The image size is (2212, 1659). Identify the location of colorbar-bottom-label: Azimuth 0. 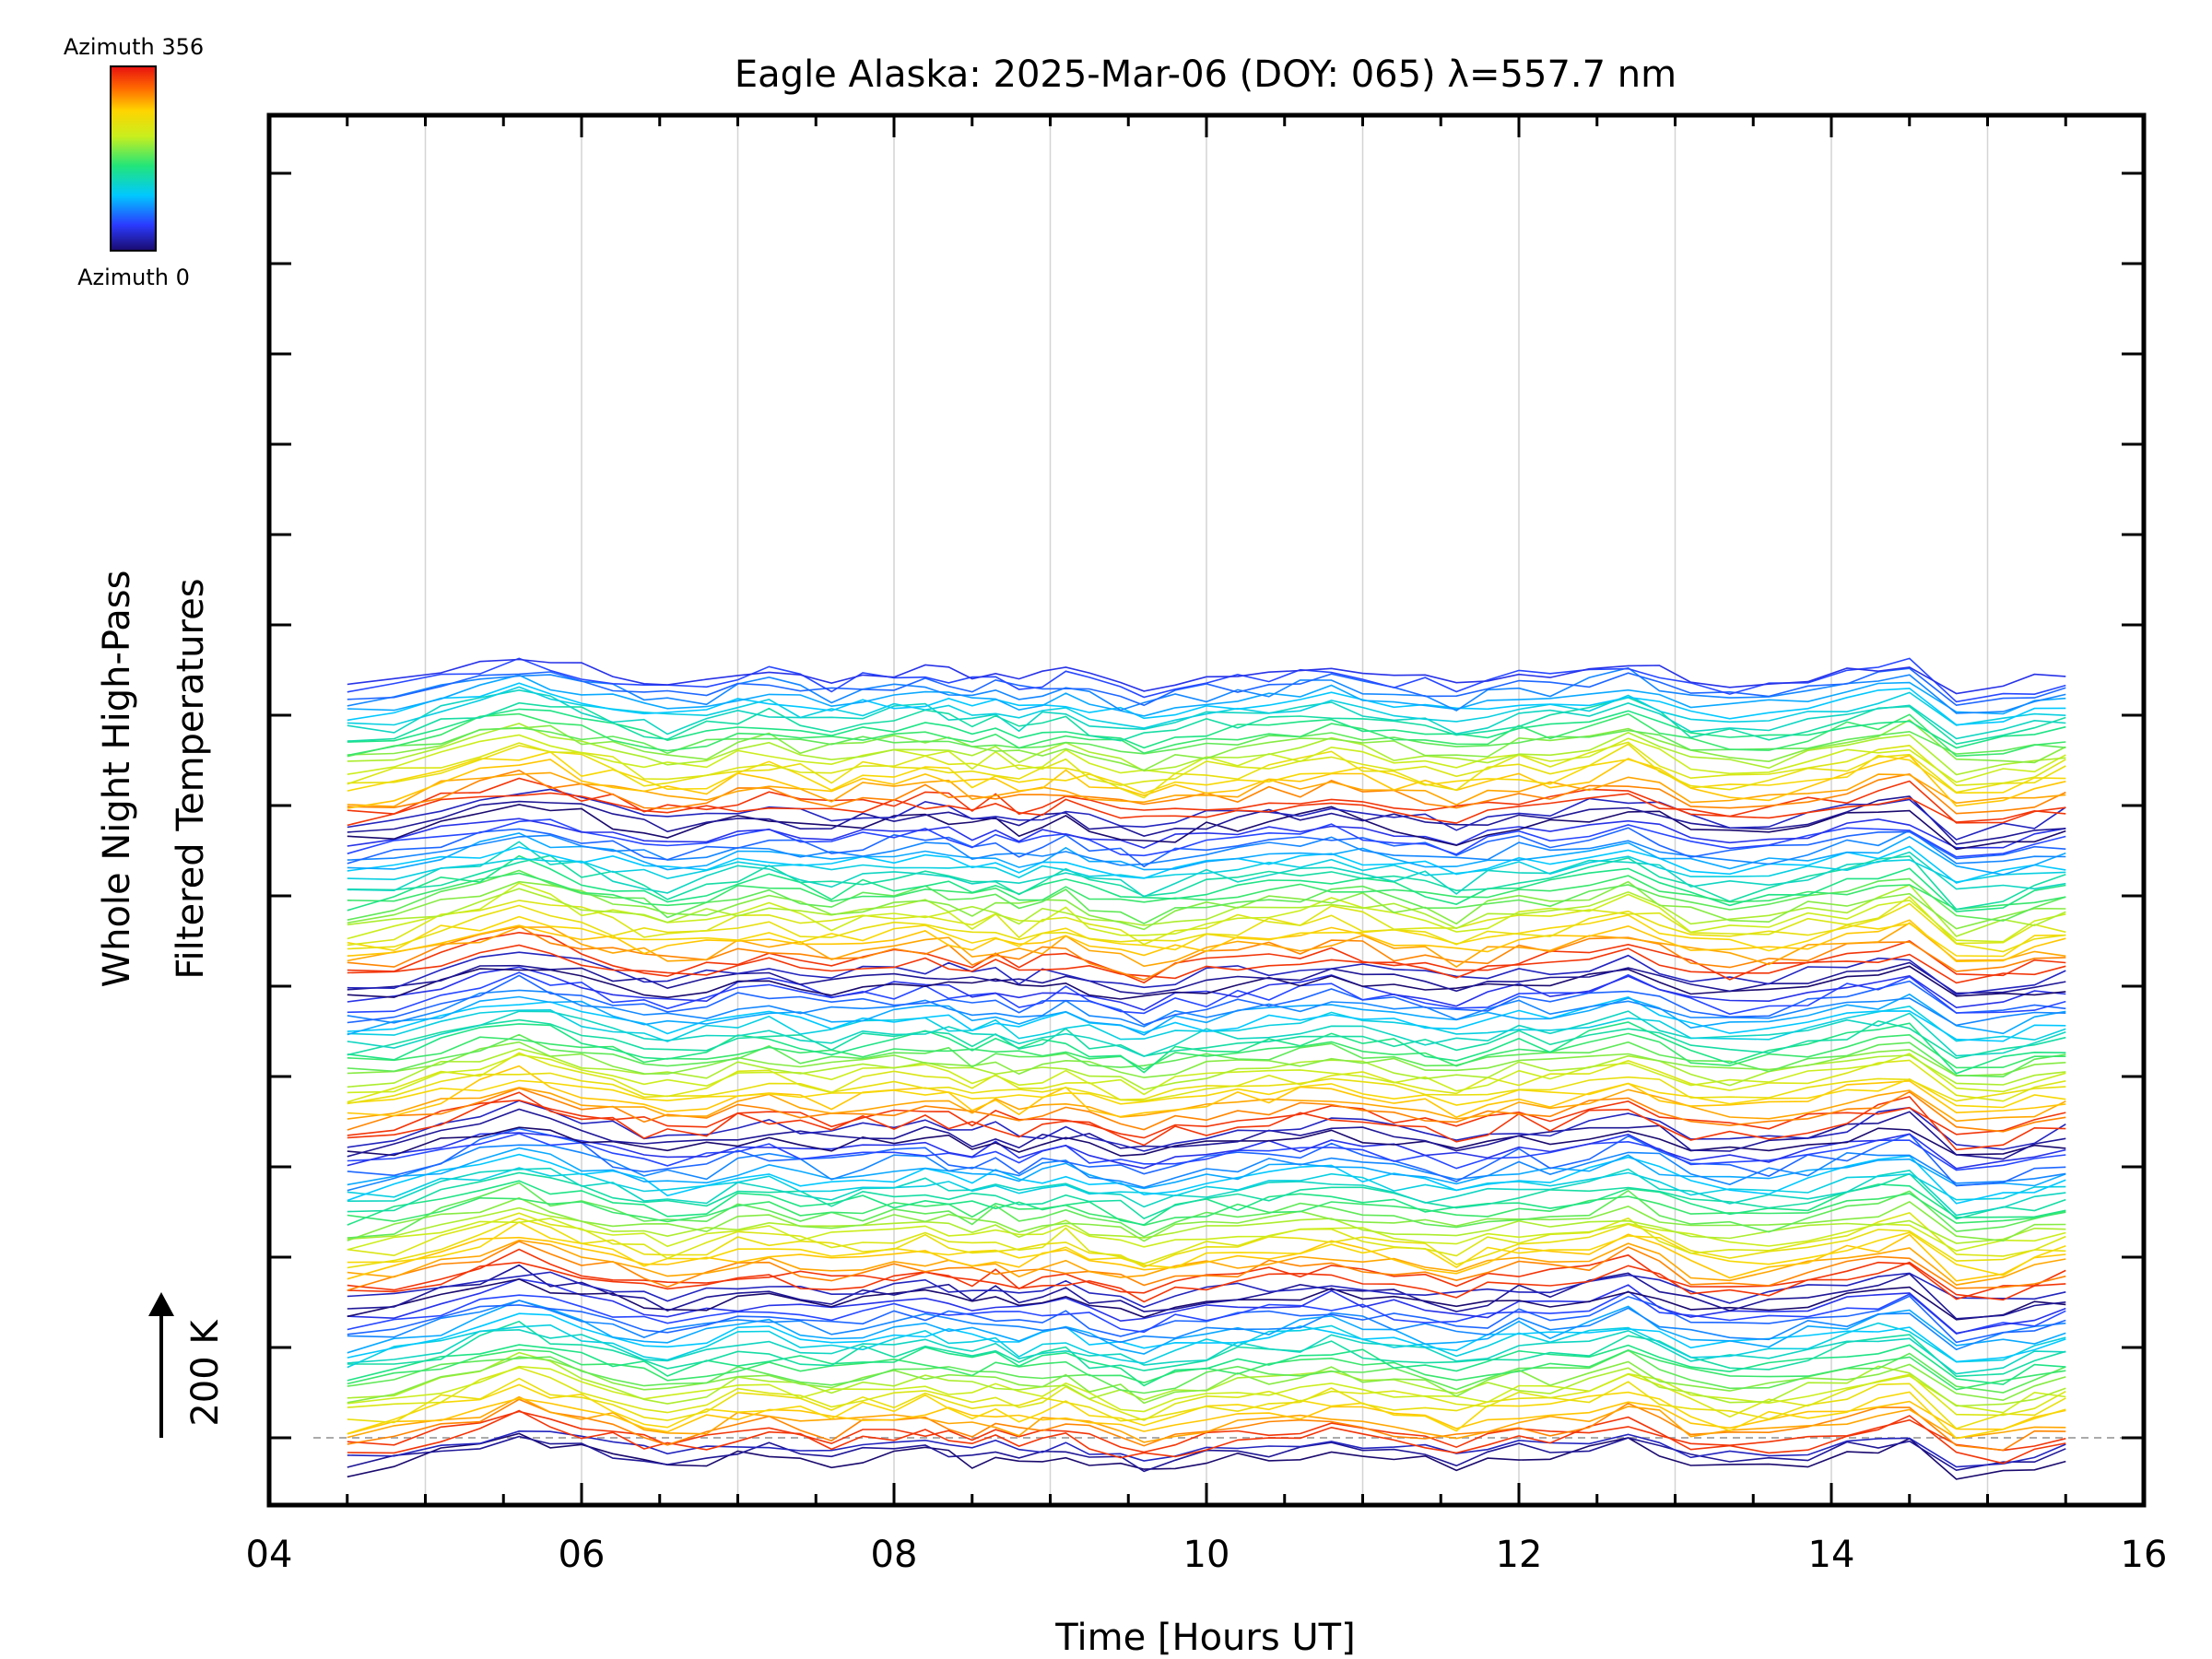
(133, 277).